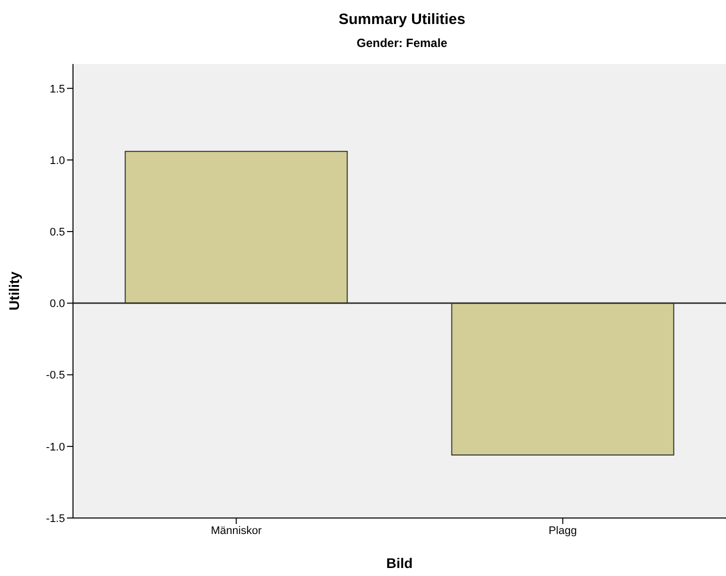  I want to click on chart-title: Summary Utilities, so click(402, 20).